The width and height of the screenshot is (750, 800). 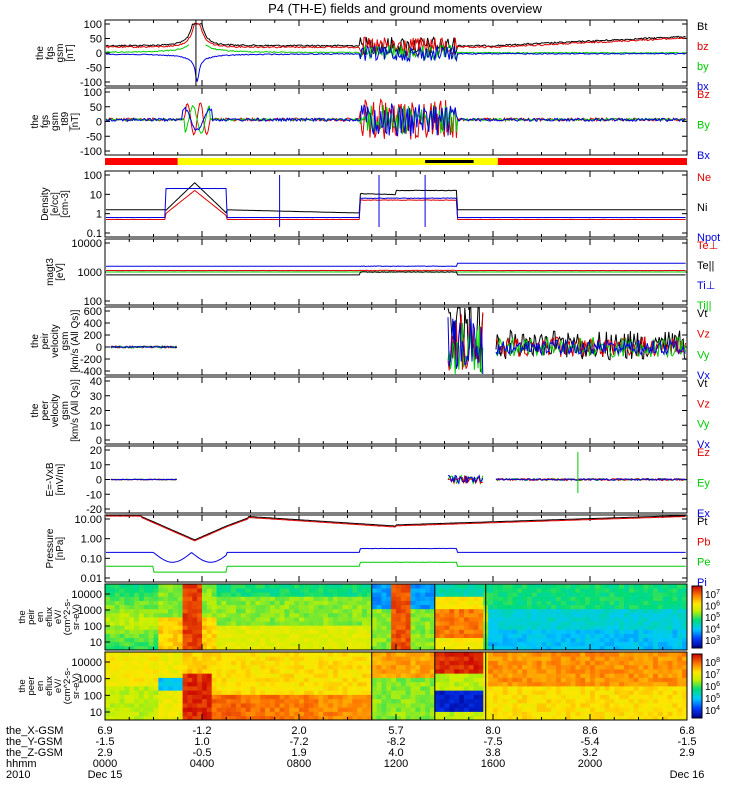 I want to click on ytick-label: 0, so click(x=99, y=54).